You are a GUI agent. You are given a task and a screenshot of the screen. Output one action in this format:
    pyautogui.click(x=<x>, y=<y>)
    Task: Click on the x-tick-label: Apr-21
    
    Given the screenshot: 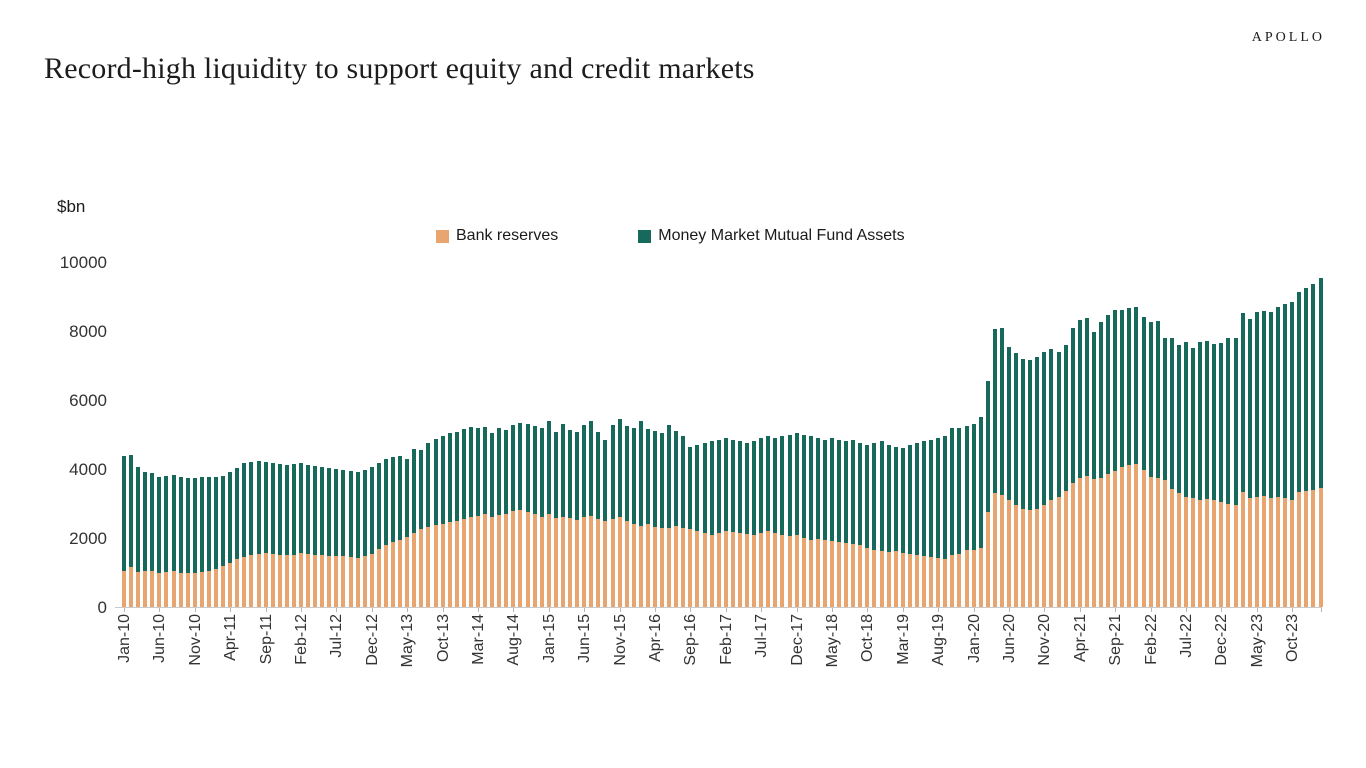 What is the action you would take?
    pyautogui.click(x=1080, y=638)
    